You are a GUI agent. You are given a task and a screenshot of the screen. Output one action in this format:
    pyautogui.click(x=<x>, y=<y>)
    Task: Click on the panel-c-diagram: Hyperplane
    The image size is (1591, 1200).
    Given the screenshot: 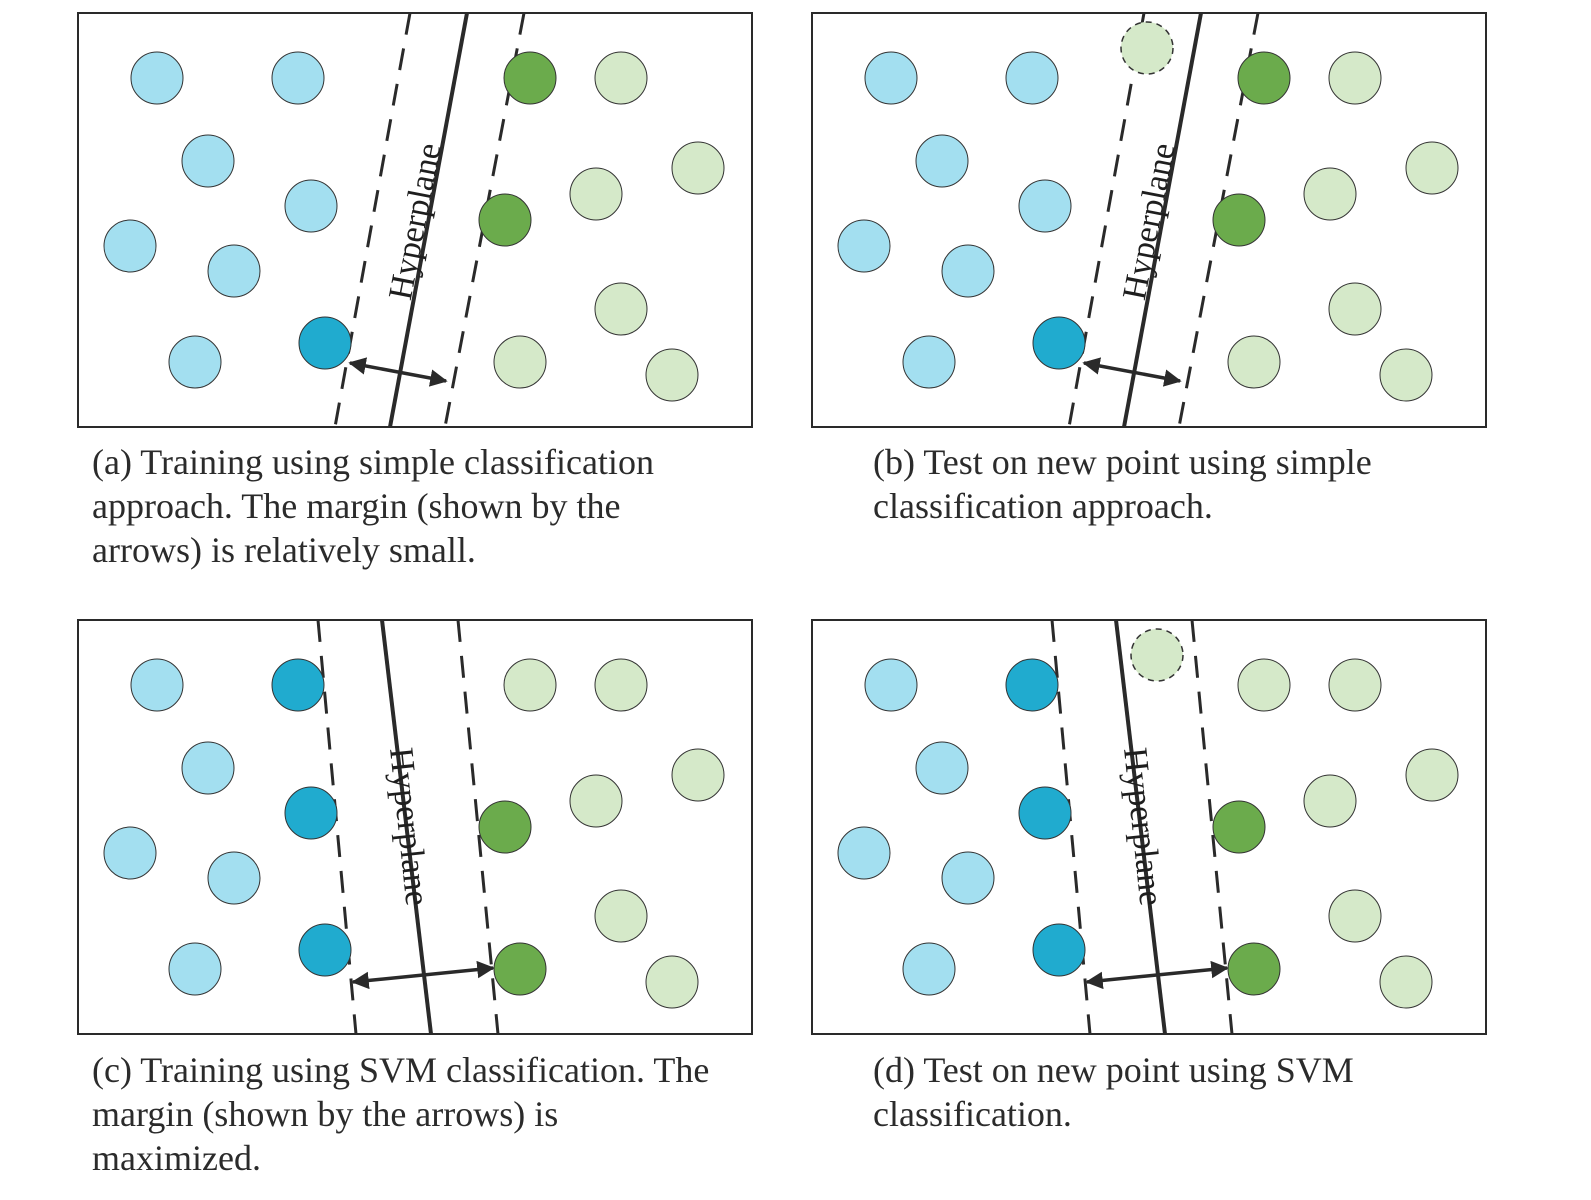 What is the action you would take?
    pyautogui.click(x=415, y=827)
    